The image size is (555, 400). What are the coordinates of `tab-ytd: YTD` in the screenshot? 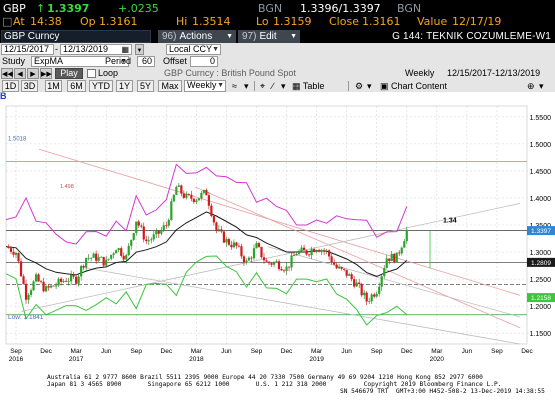 It's located at (101, 86).